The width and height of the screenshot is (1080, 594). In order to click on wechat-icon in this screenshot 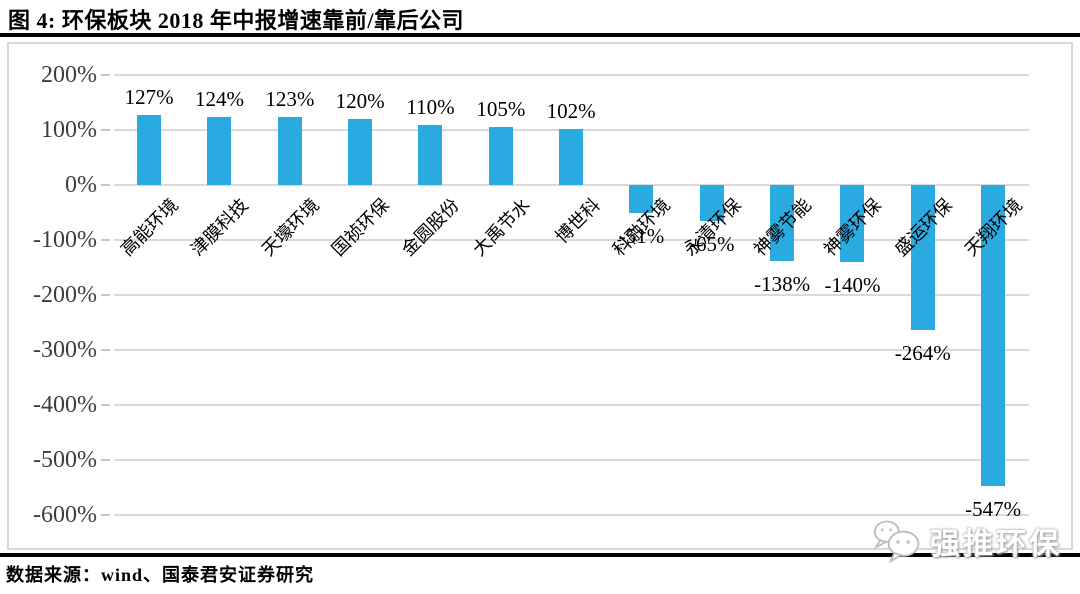, I will do `click(896, 541)`.